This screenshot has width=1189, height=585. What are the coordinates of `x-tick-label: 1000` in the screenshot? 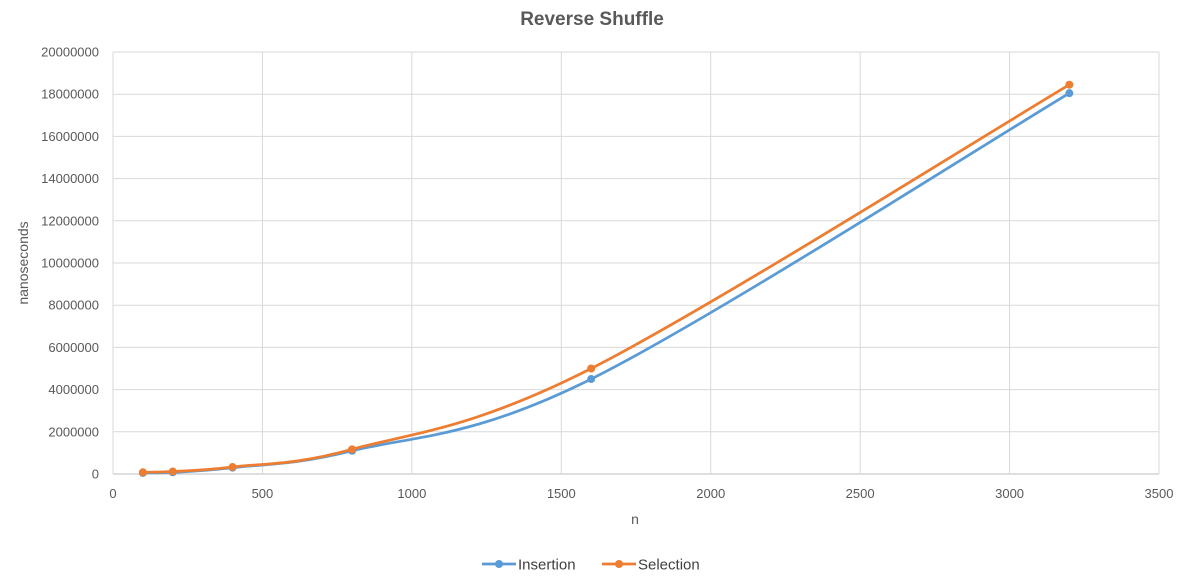 It's located at (411, 493).